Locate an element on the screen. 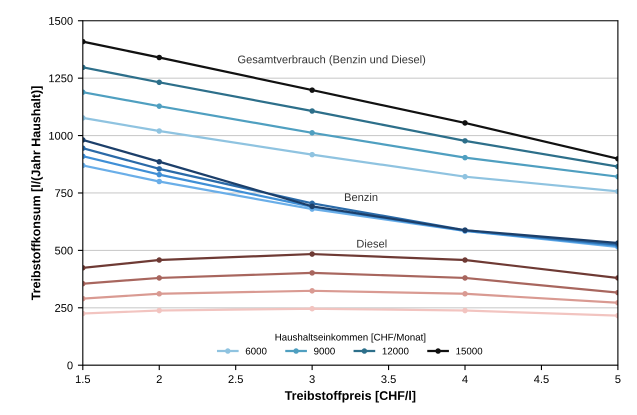 The image size is (637, 415). legend-title: Haushaltseinkommen [CHF/Monat] is located at coordinates (351, 338).